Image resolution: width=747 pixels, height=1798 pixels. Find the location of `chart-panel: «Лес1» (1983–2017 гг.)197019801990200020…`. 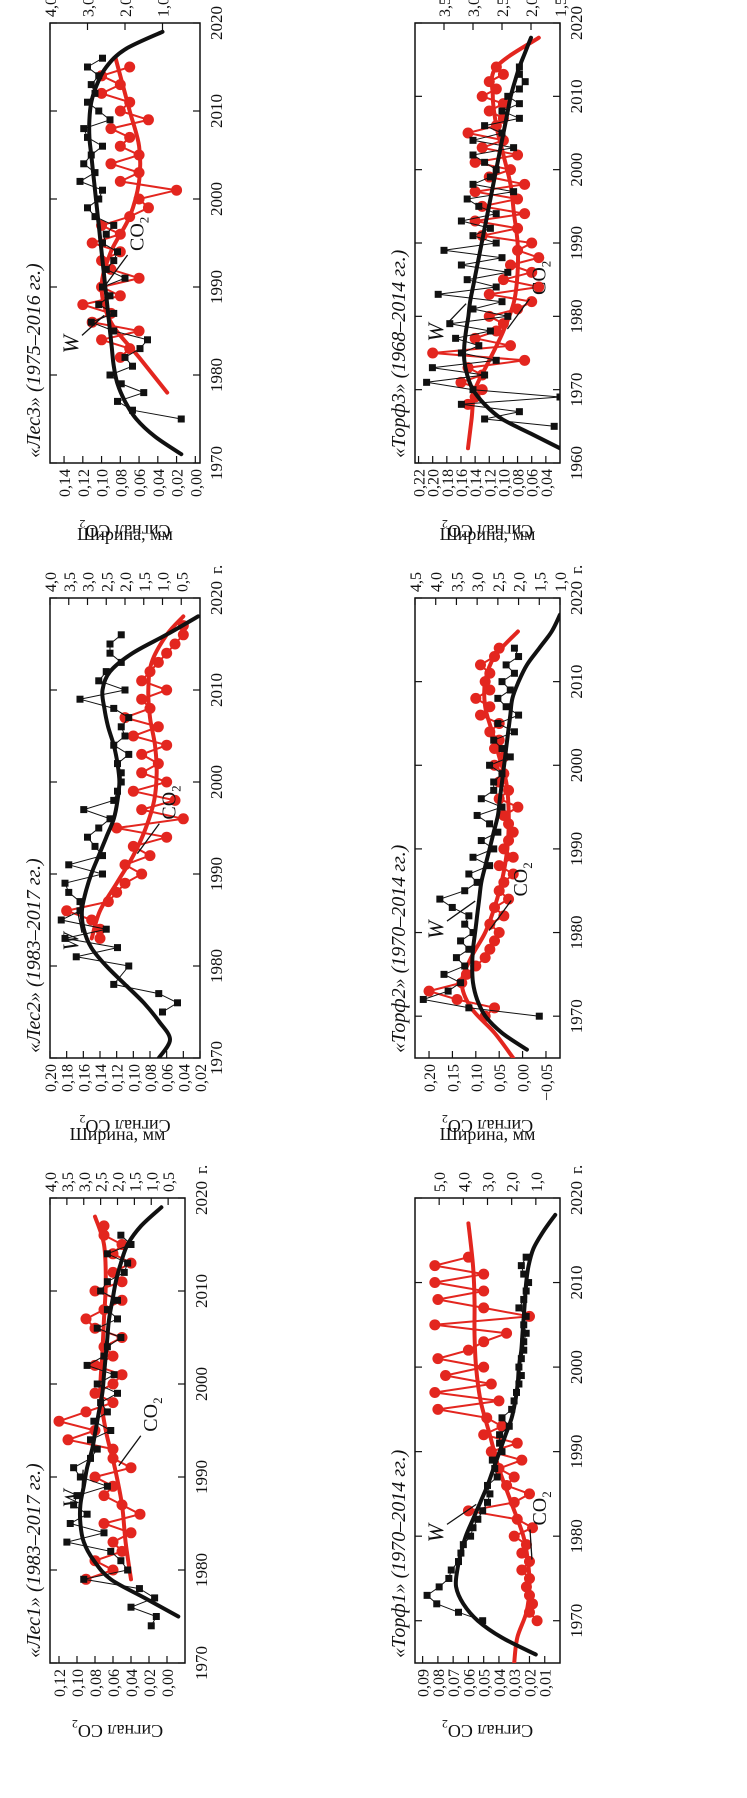

chart-panel: «Лес1» (1983–2017 гг.)197019801990200020… is located at coordinates (117, 1432).